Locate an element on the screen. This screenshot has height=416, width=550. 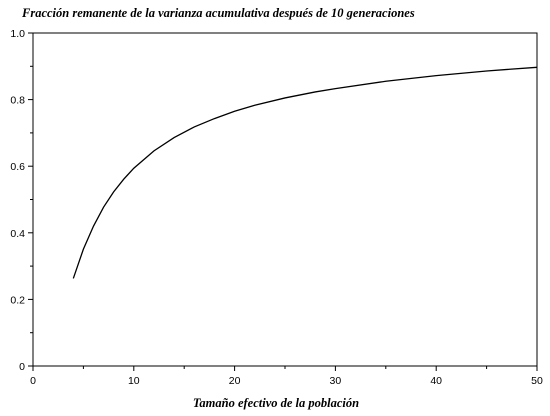
x-tick-label: 30 is located at coordinates (336, 381).